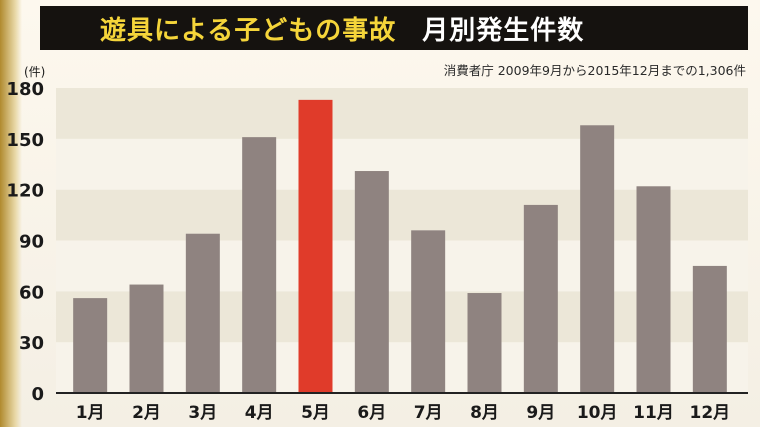  Describe the element at coordinates (31, 343) in the screenshot. I see `y-tick-label: 30` at that location.